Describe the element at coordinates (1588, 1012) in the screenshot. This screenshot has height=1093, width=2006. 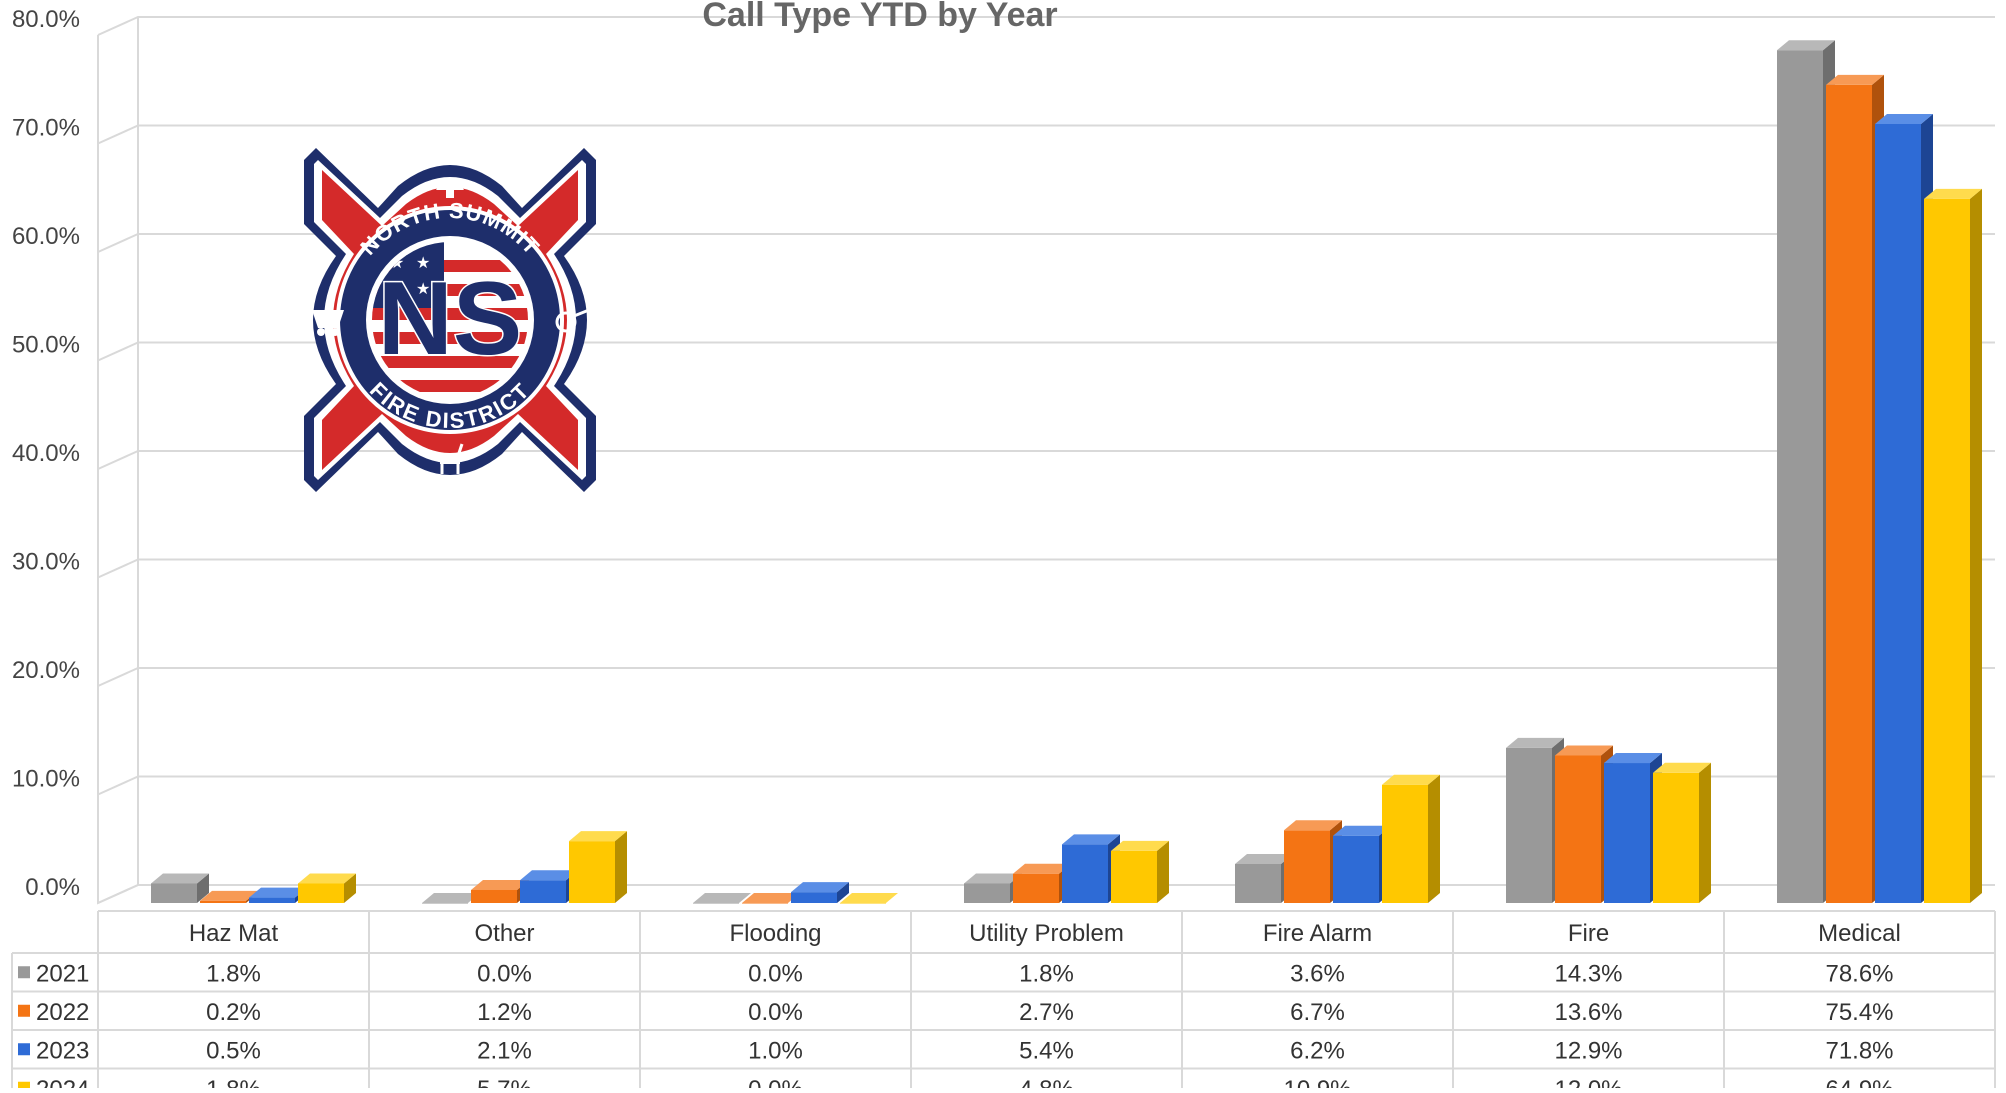
I see `table-cell: 13.6%` at that location.